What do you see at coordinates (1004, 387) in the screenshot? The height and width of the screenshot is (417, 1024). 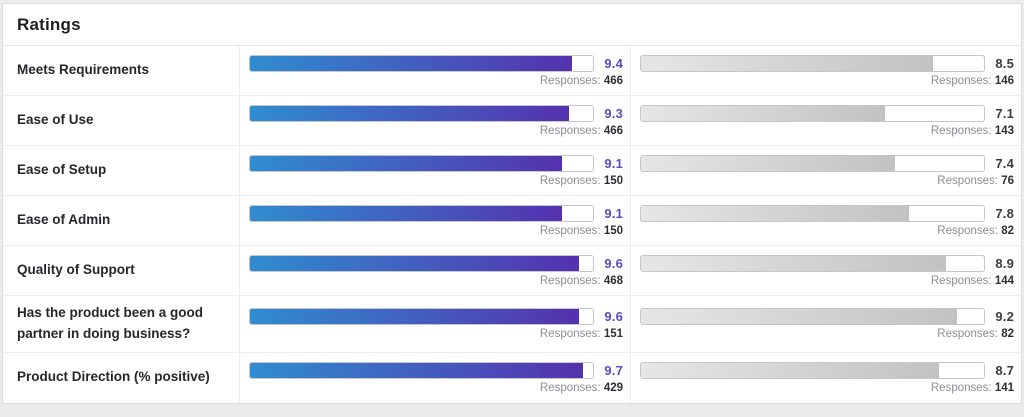 I see `comparison-responses-count: 141` at bounding box center [1004, 387].